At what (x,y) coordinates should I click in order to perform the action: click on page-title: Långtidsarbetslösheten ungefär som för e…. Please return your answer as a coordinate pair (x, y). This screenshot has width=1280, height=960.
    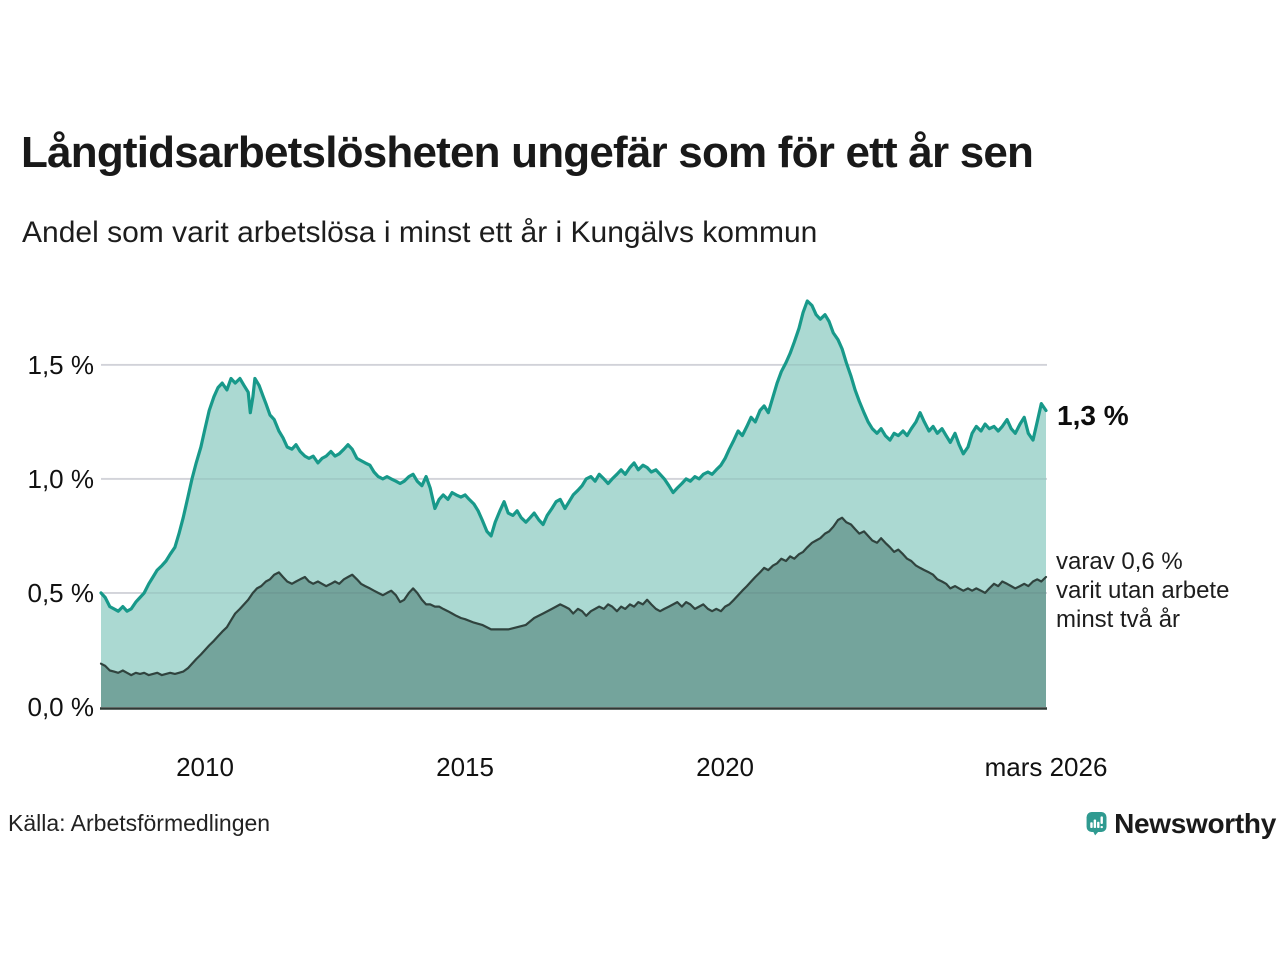
    Looking at the image, I should click on (527, 152).